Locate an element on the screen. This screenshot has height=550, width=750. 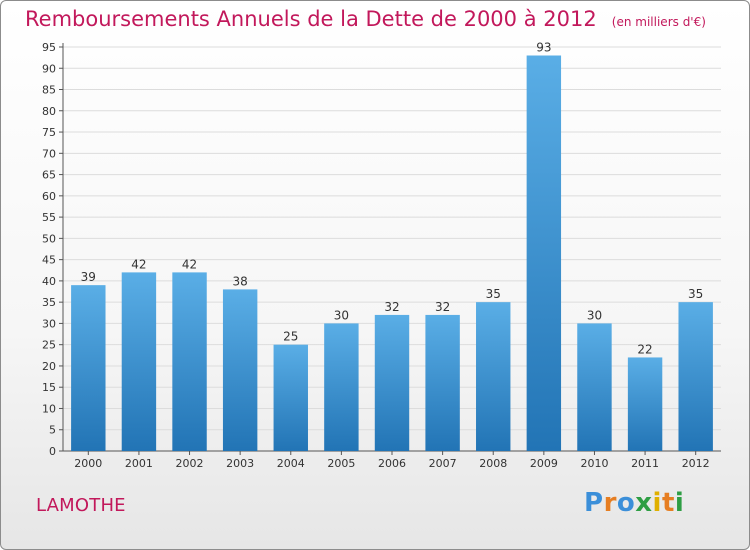
x-tick-label: 2000 is located at coordinates (88, 463).